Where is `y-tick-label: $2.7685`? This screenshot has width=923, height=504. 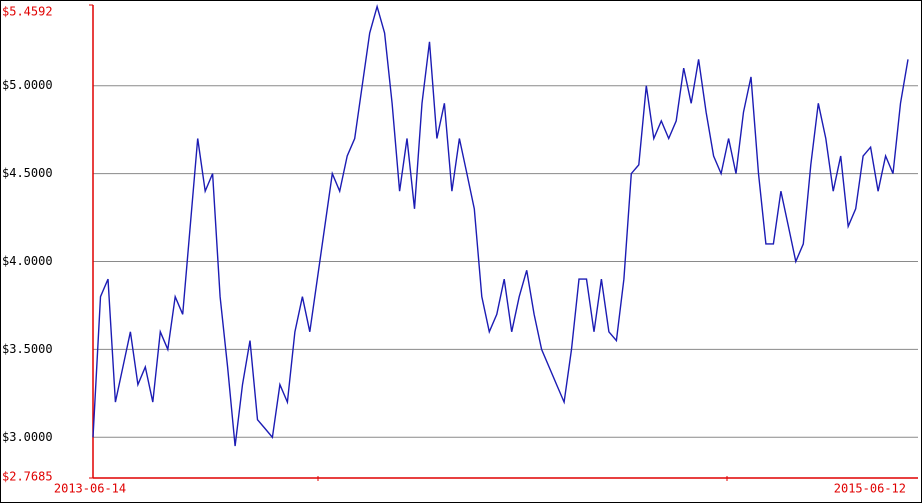
y-tick-label: $2.7685 is located at coordinates (27, 477).